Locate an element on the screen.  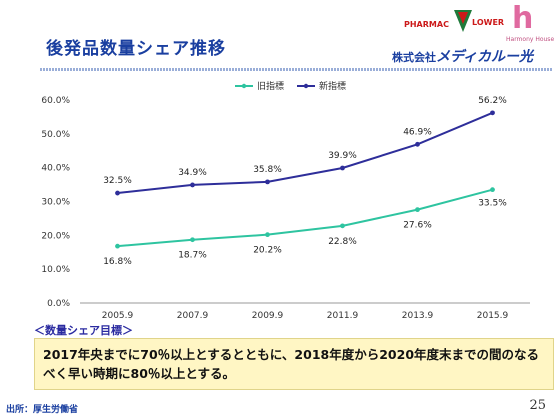
x-tick-label: 2009.9 is located at coordinates (268, 316).